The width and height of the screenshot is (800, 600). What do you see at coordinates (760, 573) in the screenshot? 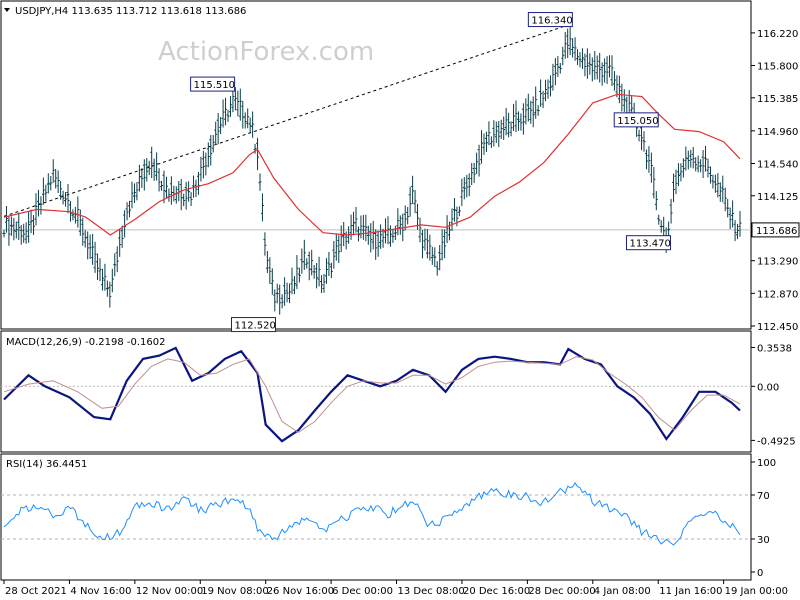
I see `y-tick-label: 0` at bounding box center [760, 573].